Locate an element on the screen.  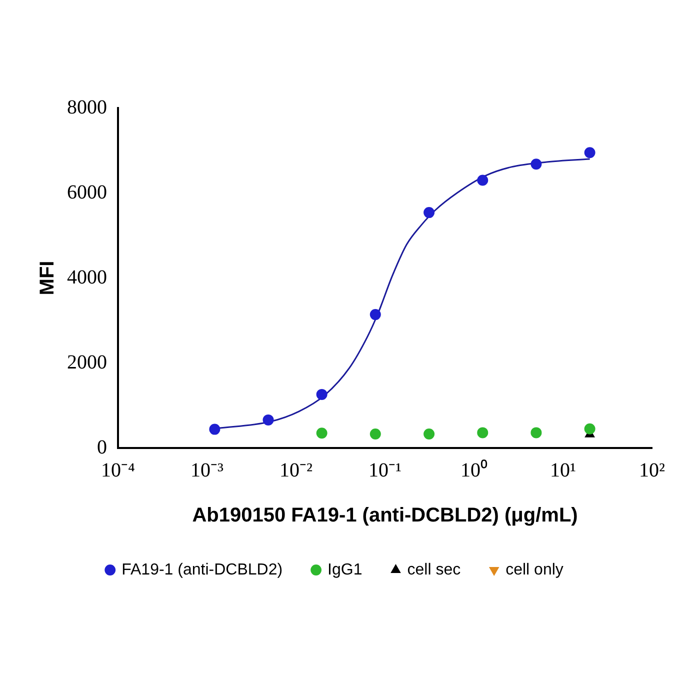
x-axis-title: Ab190150 FA19-1 (anti-DCBLD2) (μg/mL) is located at coordinates (385, 515).